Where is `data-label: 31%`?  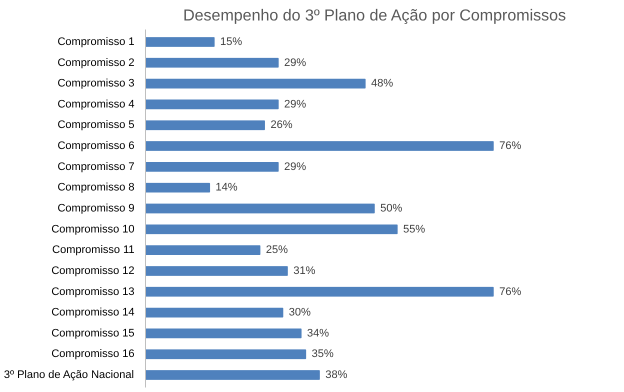 data-label: 31% is located at coordinates (304, 270).